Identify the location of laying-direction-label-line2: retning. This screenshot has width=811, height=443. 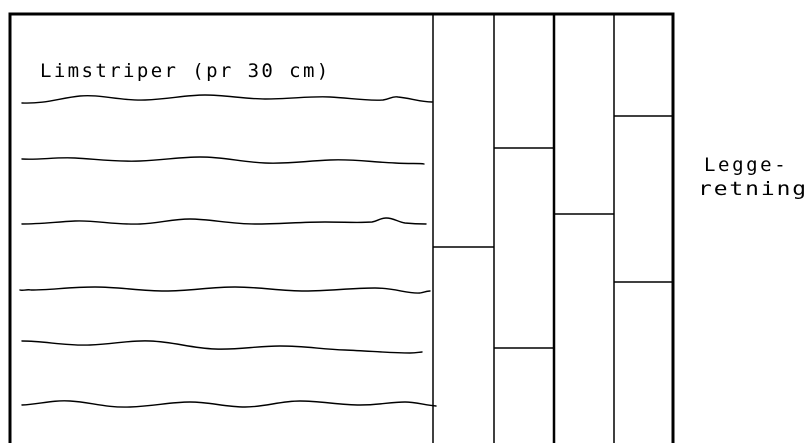
(753, 189).